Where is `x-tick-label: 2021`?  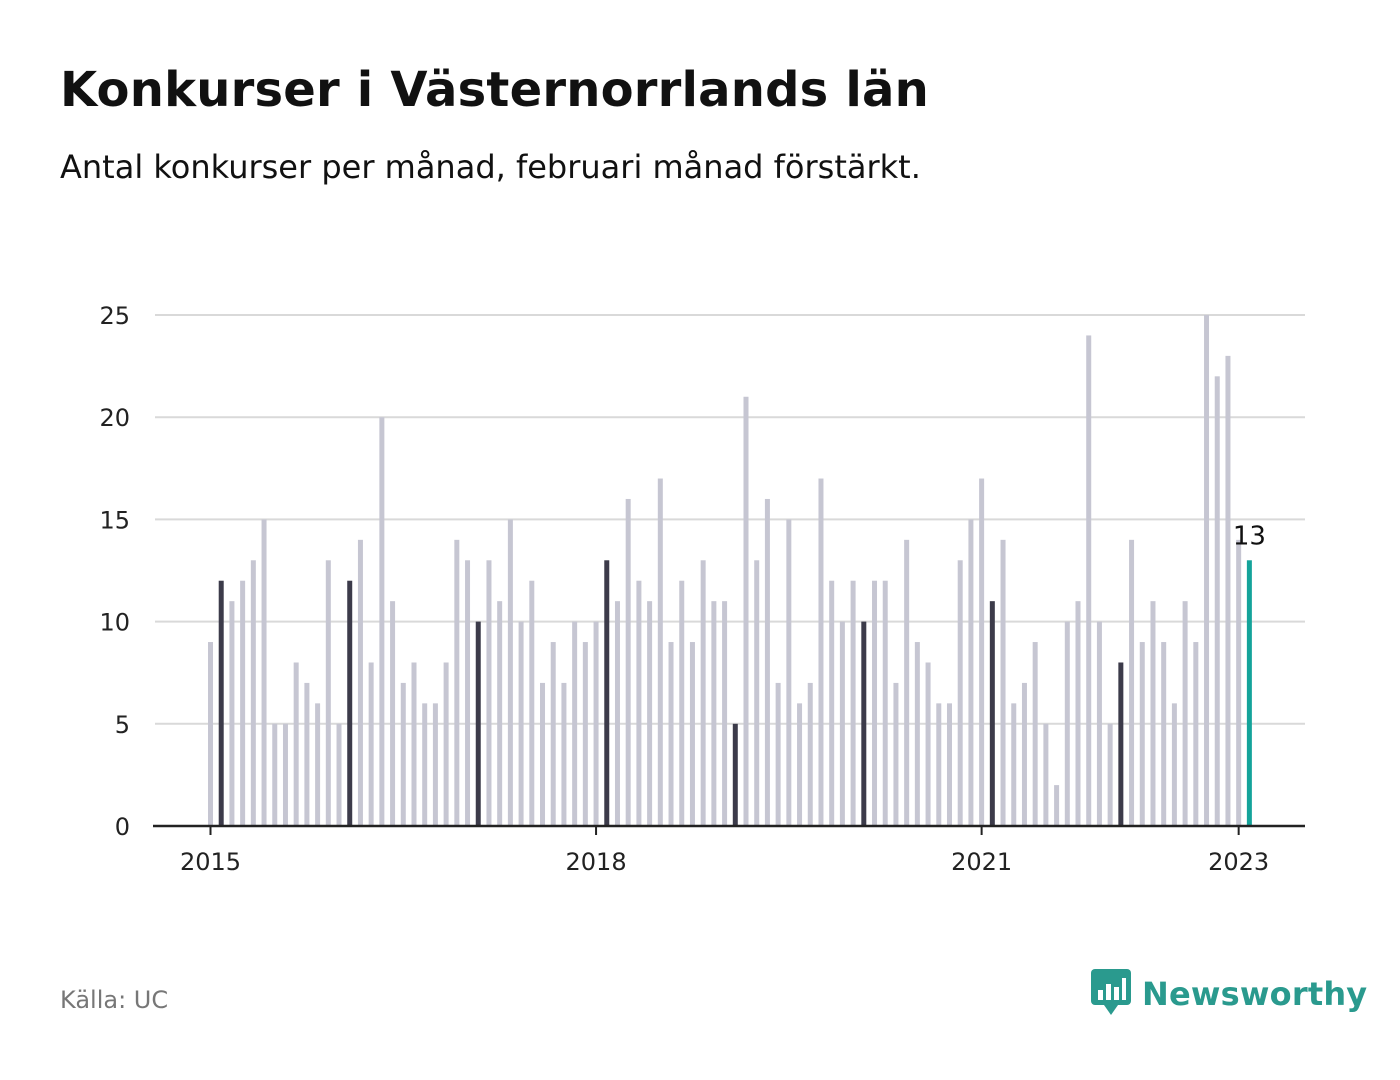
x-tick-label: 2021 is located at coordinates (981, 862).